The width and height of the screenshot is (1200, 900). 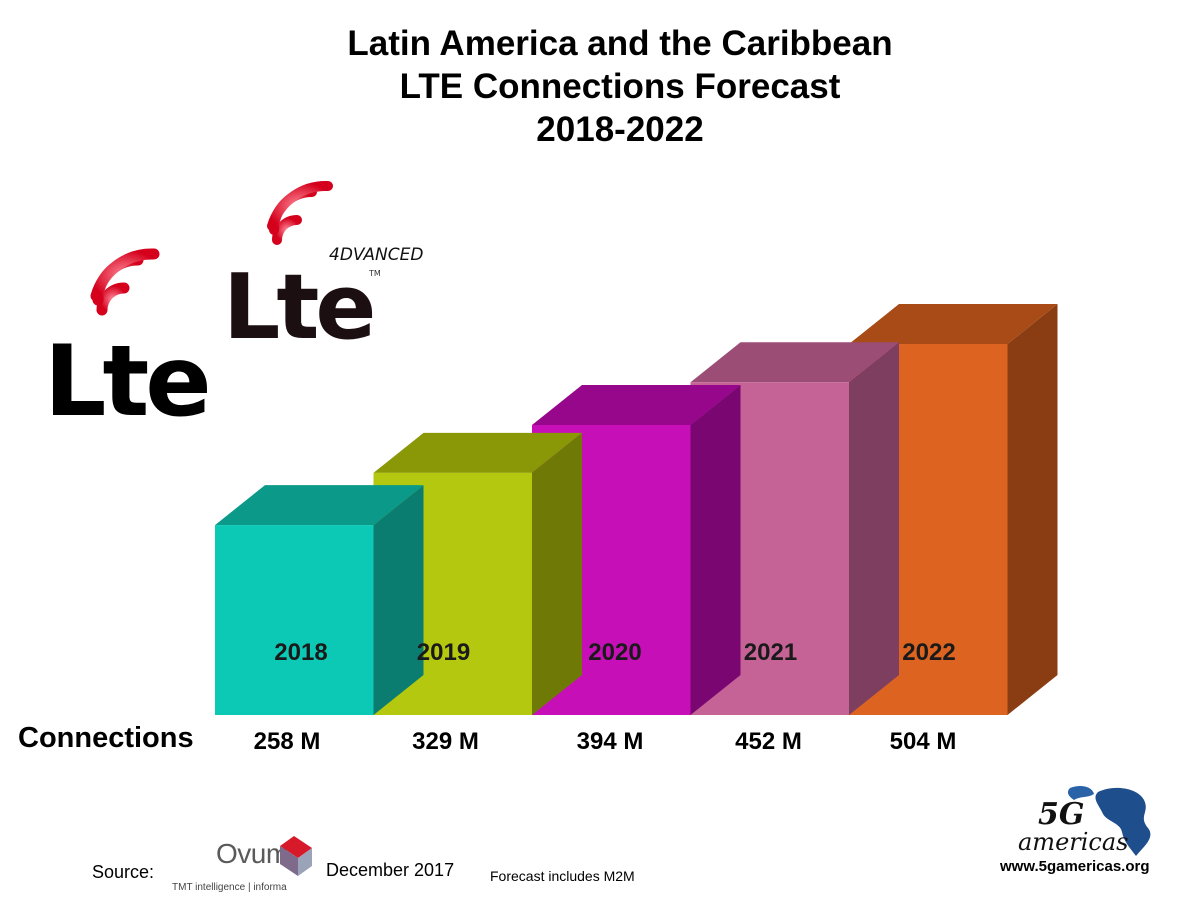 What do you see at coordinates (614, 652) in the screenshot?
I see `year-label-2020: 2020` at bounding box center [614, 652].